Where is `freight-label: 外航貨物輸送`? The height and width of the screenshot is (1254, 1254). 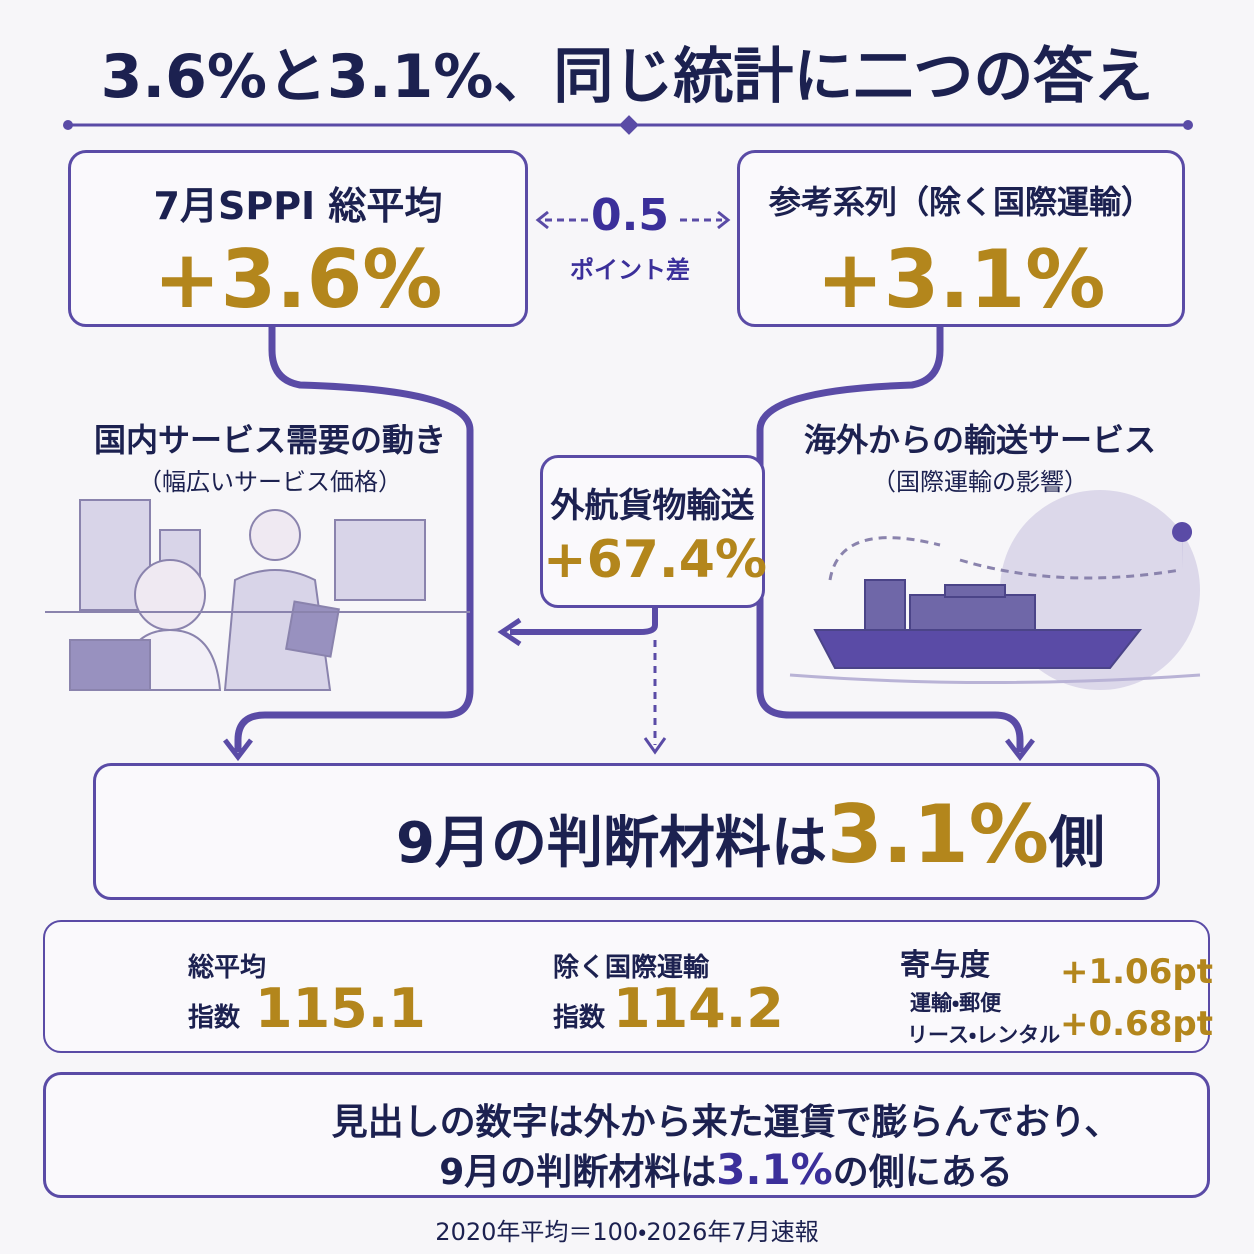
freight-label: 外航貨物輸送 is located at coordinates (652, 506).